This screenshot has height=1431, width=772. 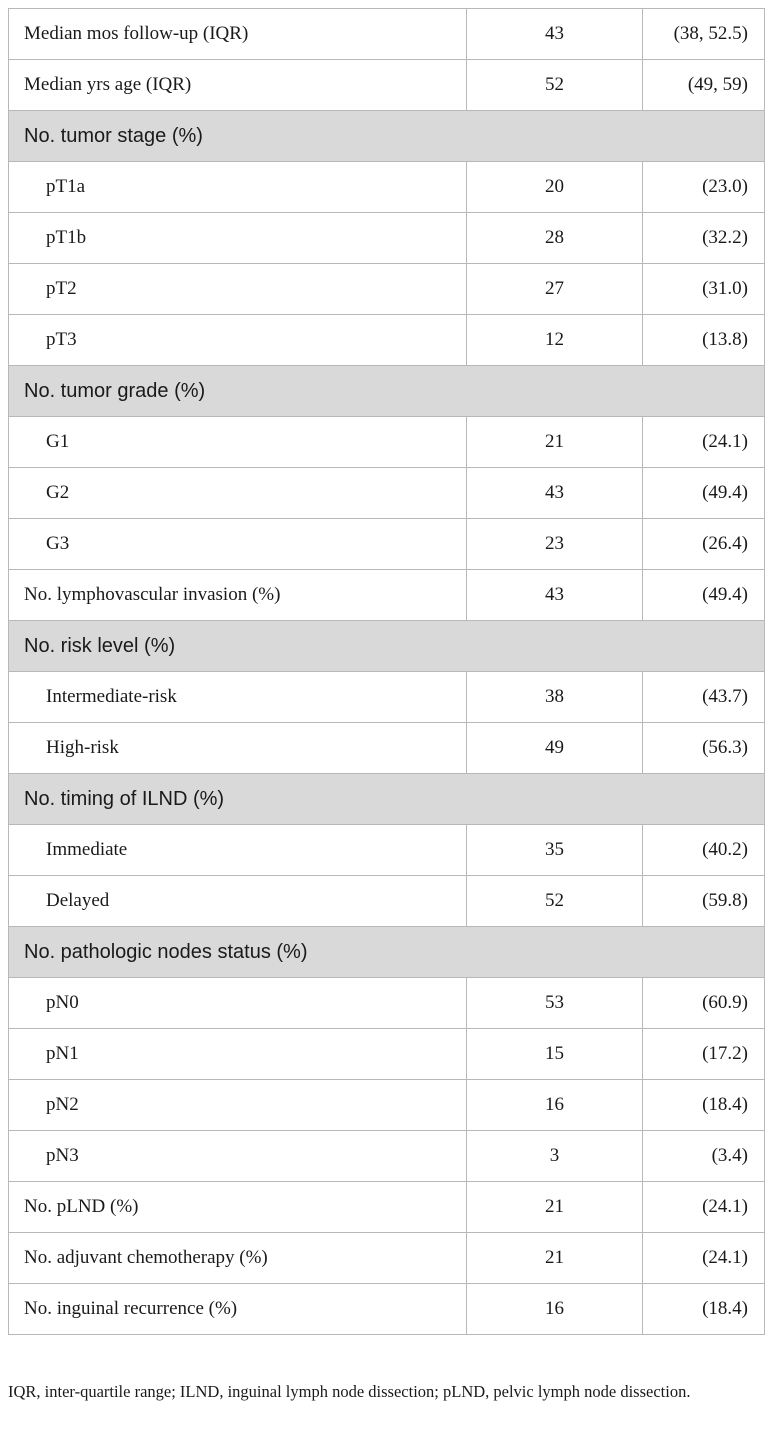 I want to click on table-row: Median mos follow-up (IQR) 43 (38, 52.5), so click(x=386, y=34).